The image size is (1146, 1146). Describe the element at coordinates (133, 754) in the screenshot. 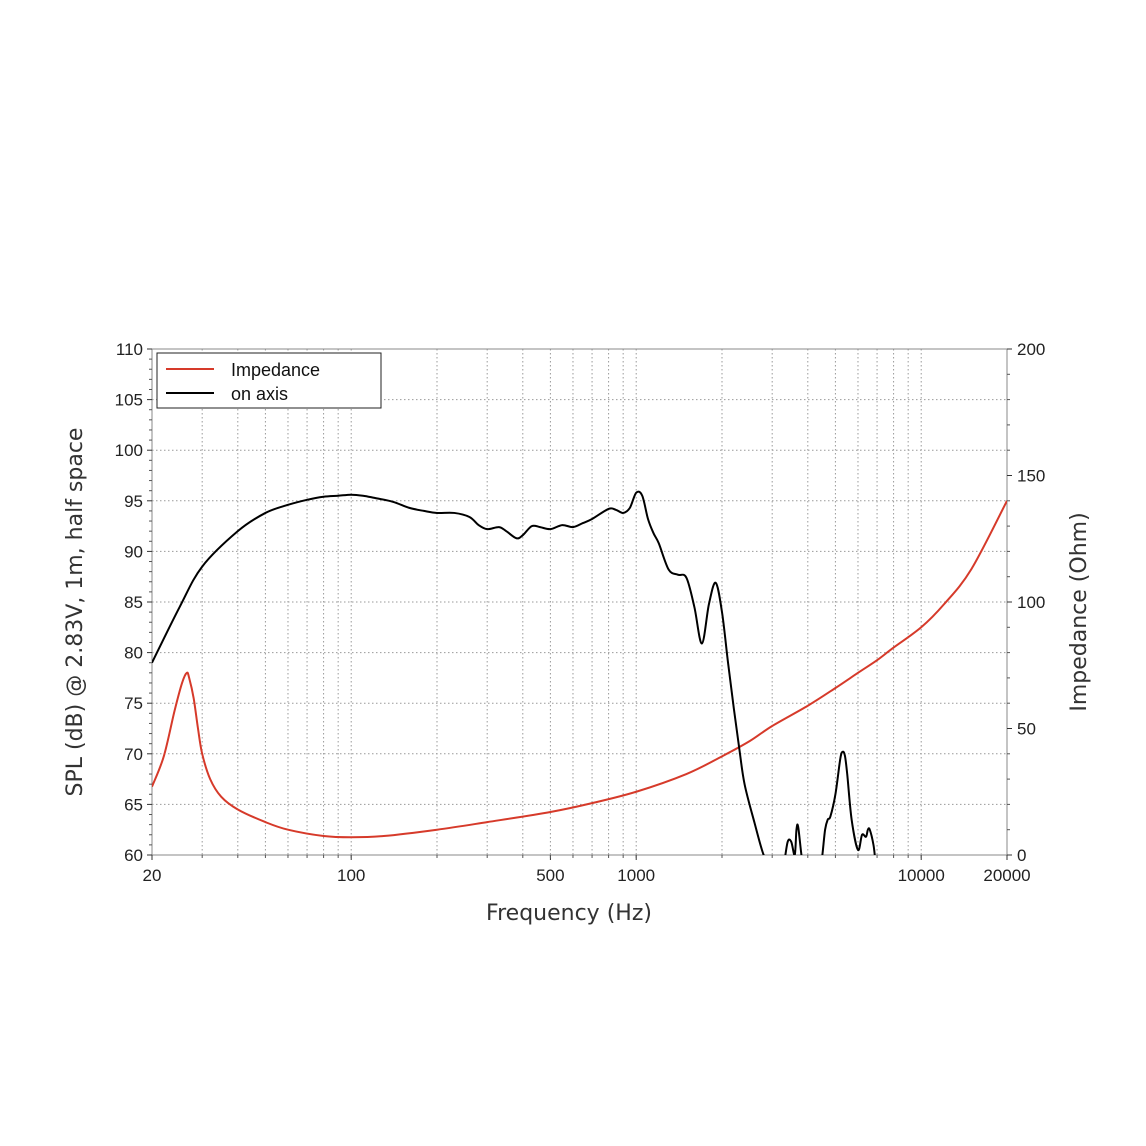

I see `y-tick-label: 70` at that location.